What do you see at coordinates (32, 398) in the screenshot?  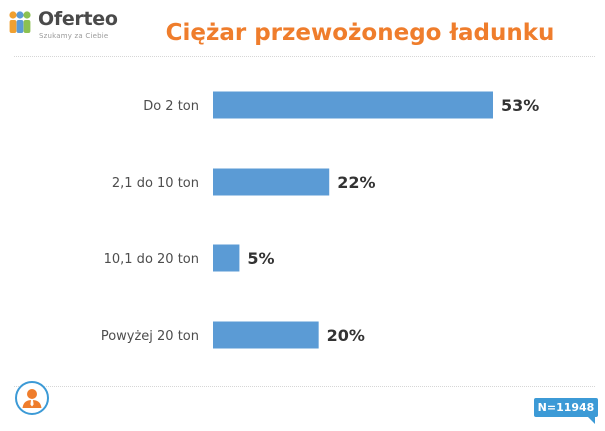 I see `user-icon` at bounding box center [32, 398].